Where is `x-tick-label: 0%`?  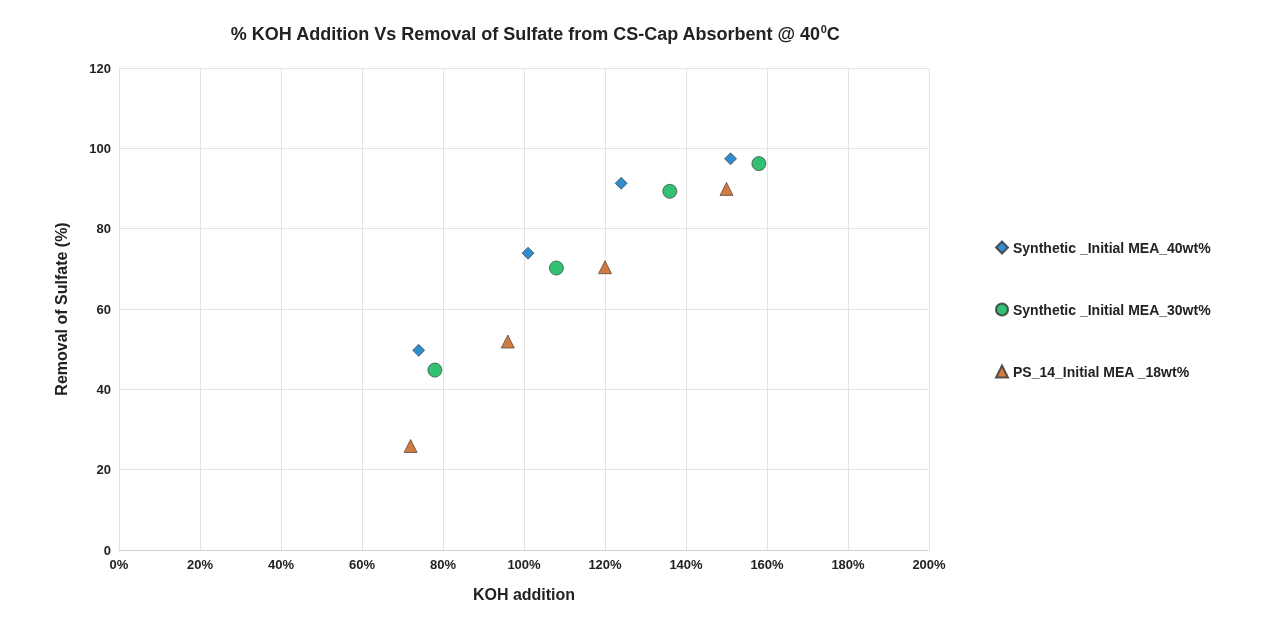
x-tick-label: 0% is located at coordinates (119, 564).